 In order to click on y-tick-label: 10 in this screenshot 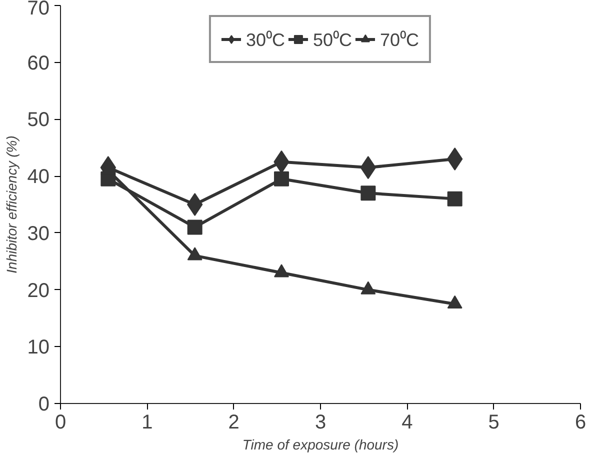, I will do `click(38, 347)`.